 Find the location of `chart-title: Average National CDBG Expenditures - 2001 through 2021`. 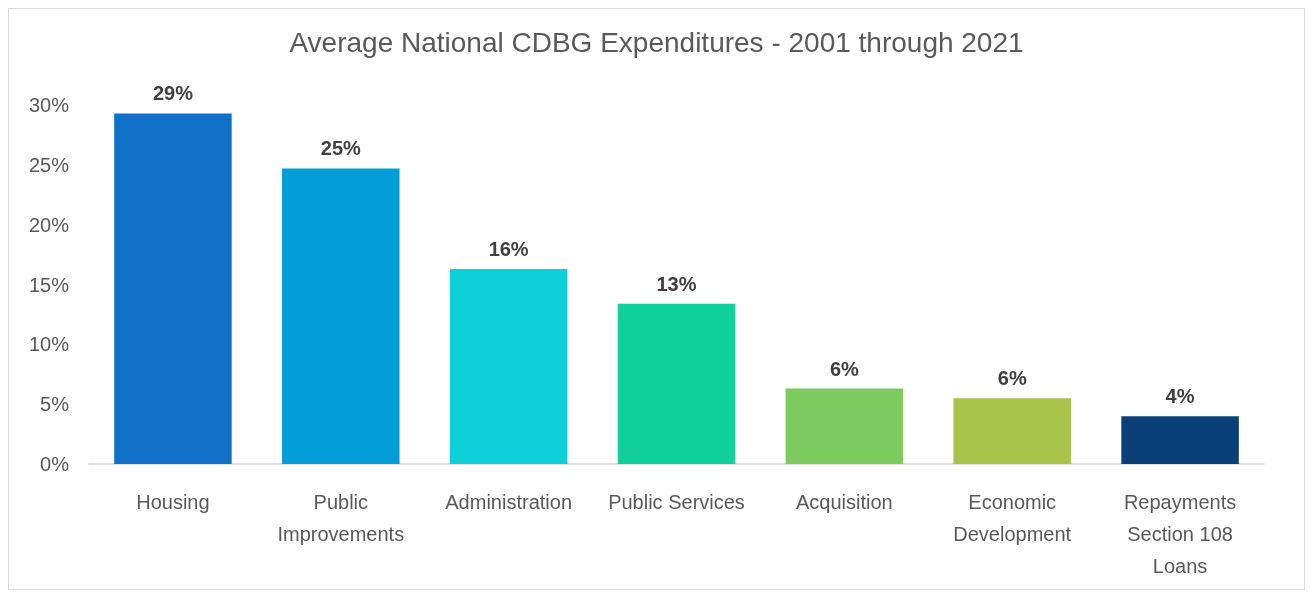

chart-title: Average National CDBG Expenditures - 2001 through 2021 is located at coordinates (656, 42).